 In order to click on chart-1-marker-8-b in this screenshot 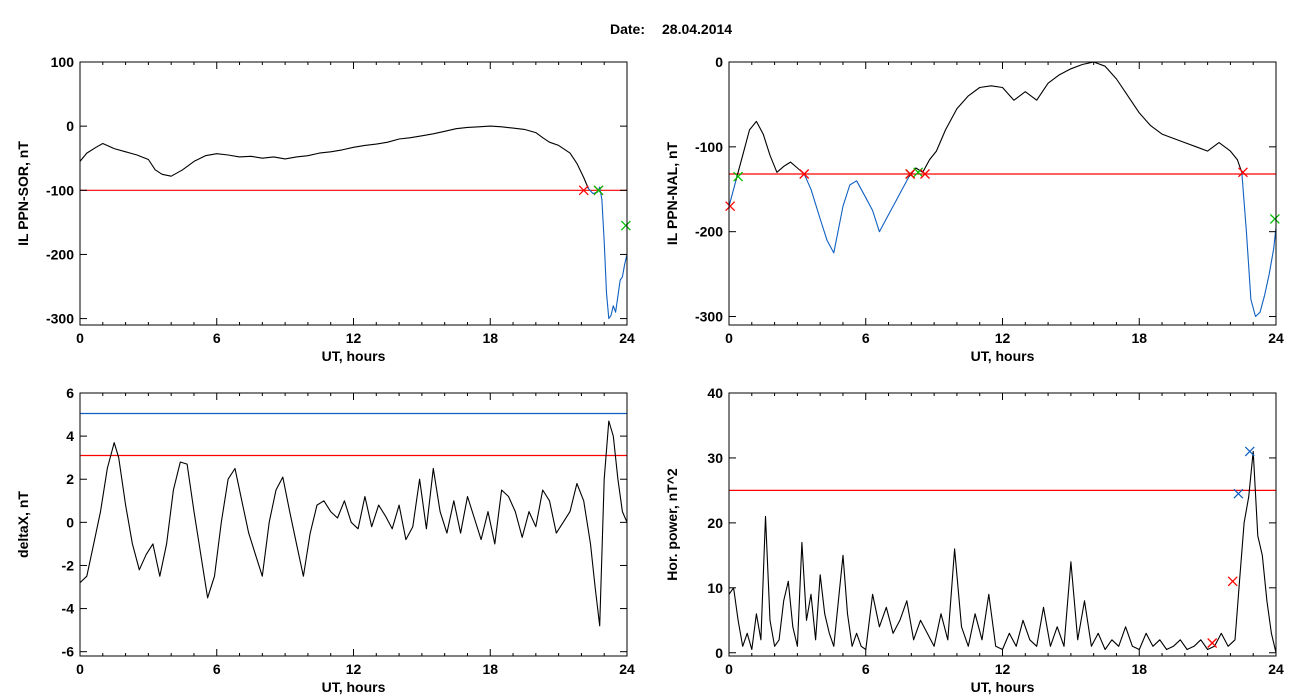, I will do `click(1274, 218)`.